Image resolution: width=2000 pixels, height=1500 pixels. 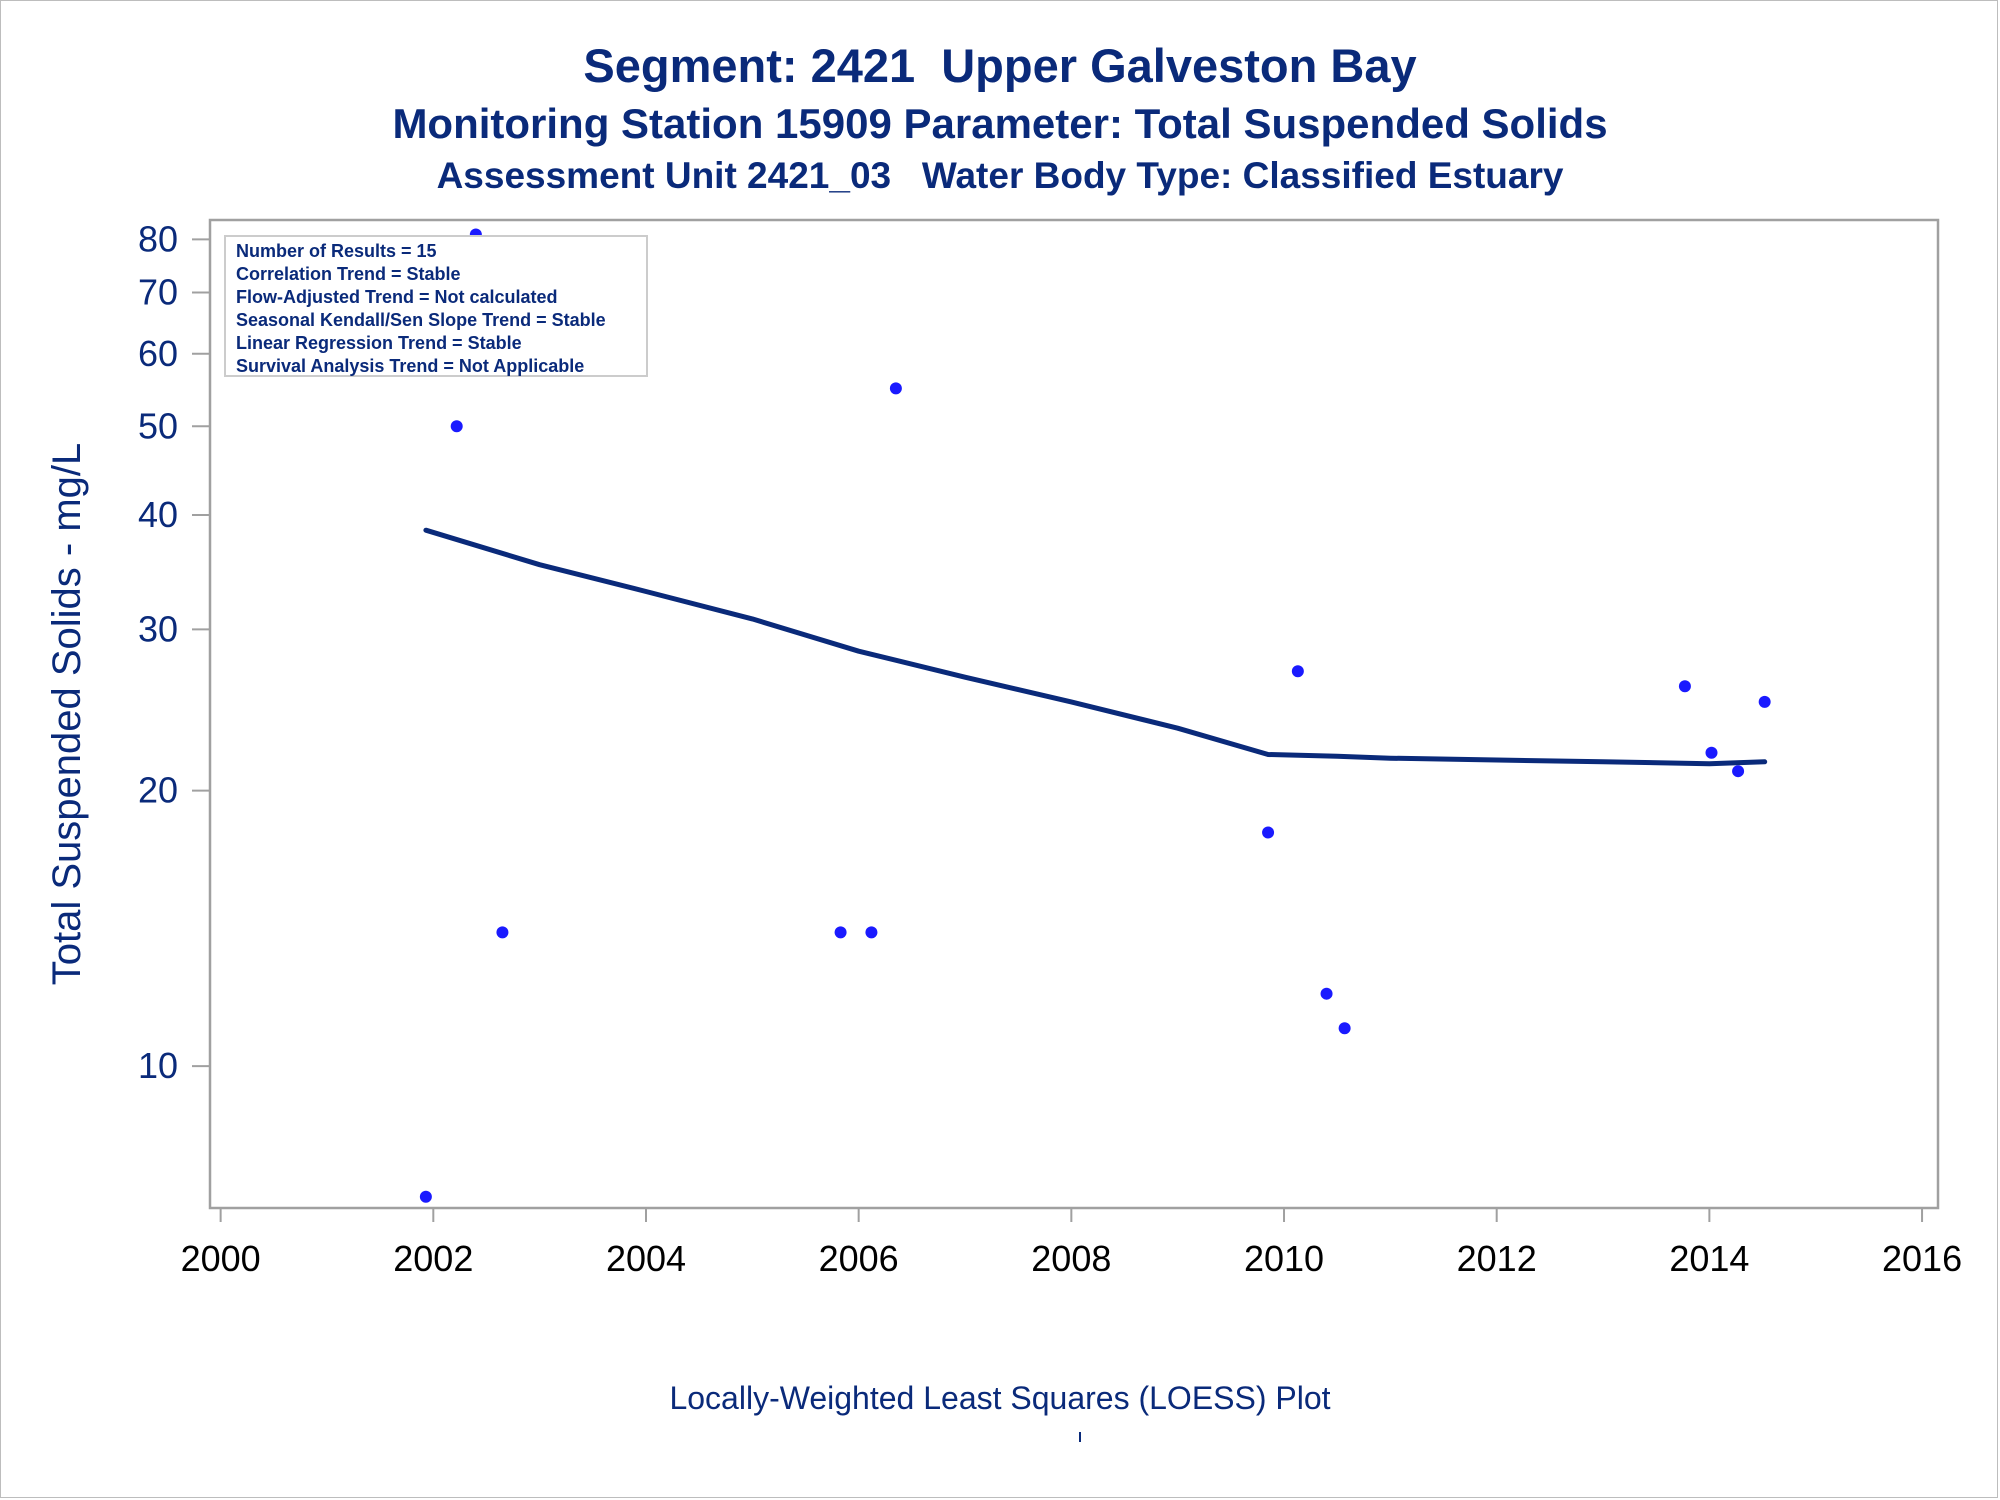 What do you see at coordinates (1000, 65) in the screenshot?
I see `chart-title: Segment: 2421 Upper Galveston Bay` at bounding box center [1000, 65].